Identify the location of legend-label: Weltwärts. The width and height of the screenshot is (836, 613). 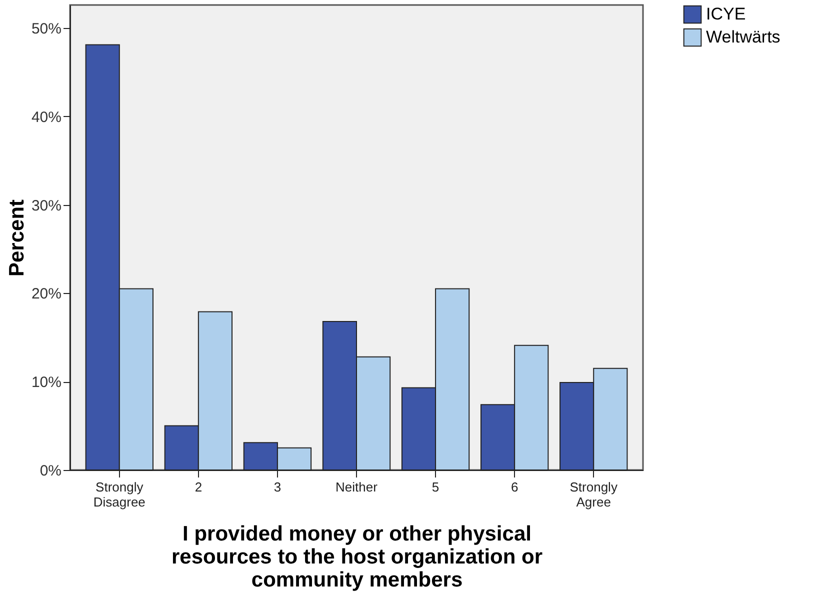
(743, 37).